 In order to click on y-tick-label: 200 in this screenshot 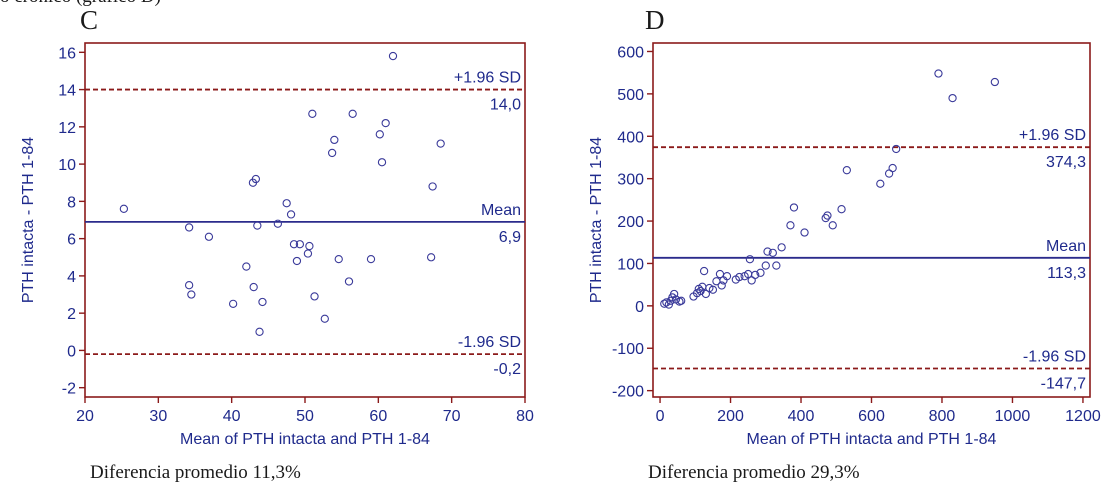, I will do `click(630, 222)`.